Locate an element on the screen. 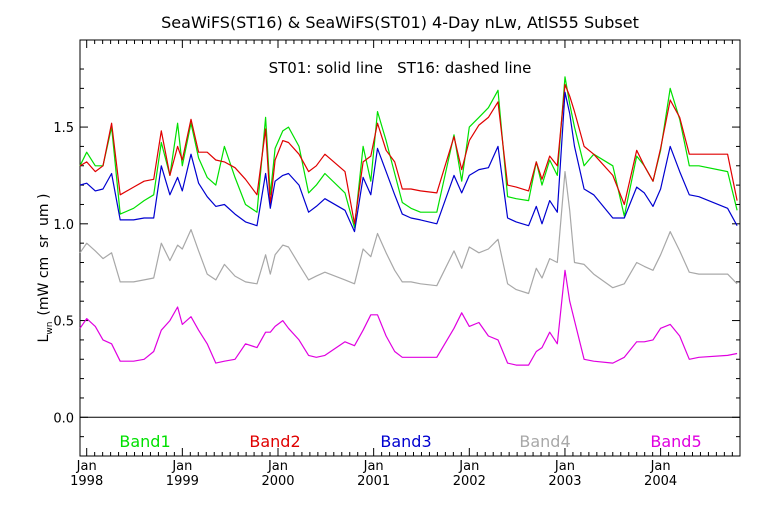 The height and width of the screenshot is (512, 768). y-label-subscript: wn is located at coordinates (50, 328).